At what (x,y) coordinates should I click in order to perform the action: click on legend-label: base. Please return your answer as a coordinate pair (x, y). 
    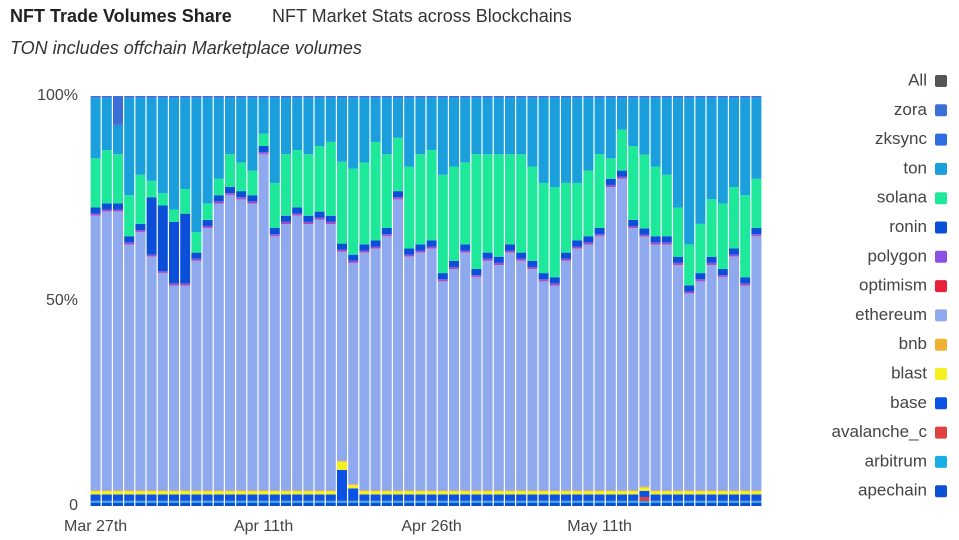
    Looking at the image, I should click on (908, 402).